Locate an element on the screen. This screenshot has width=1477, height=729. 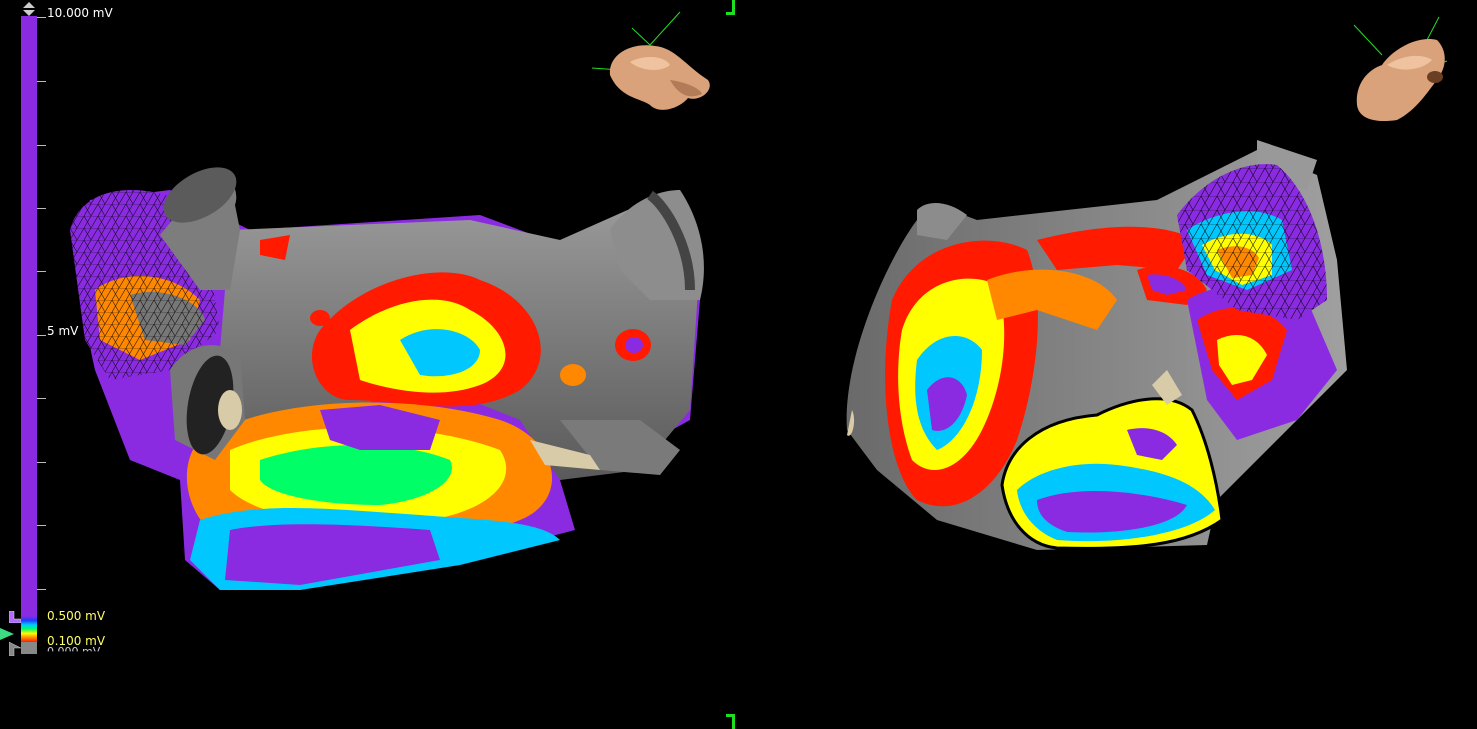
scale-mid-label: 5 mV is located at coordinates (63, 331).